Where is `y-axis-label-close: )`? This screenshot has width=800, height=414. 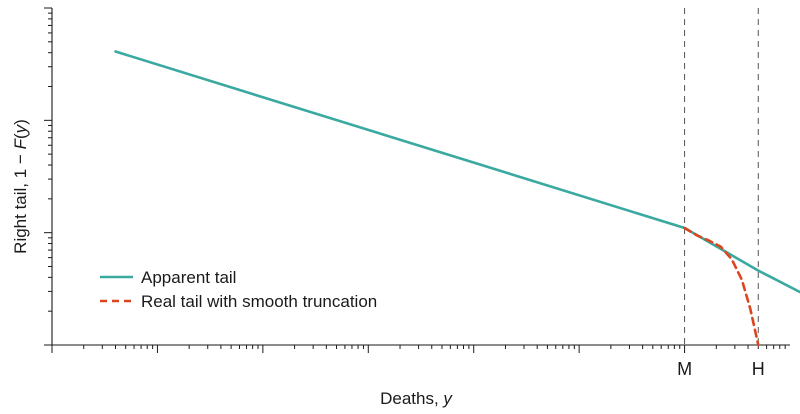
y-axis-label-close: ) is located at coordinates (20, 122).